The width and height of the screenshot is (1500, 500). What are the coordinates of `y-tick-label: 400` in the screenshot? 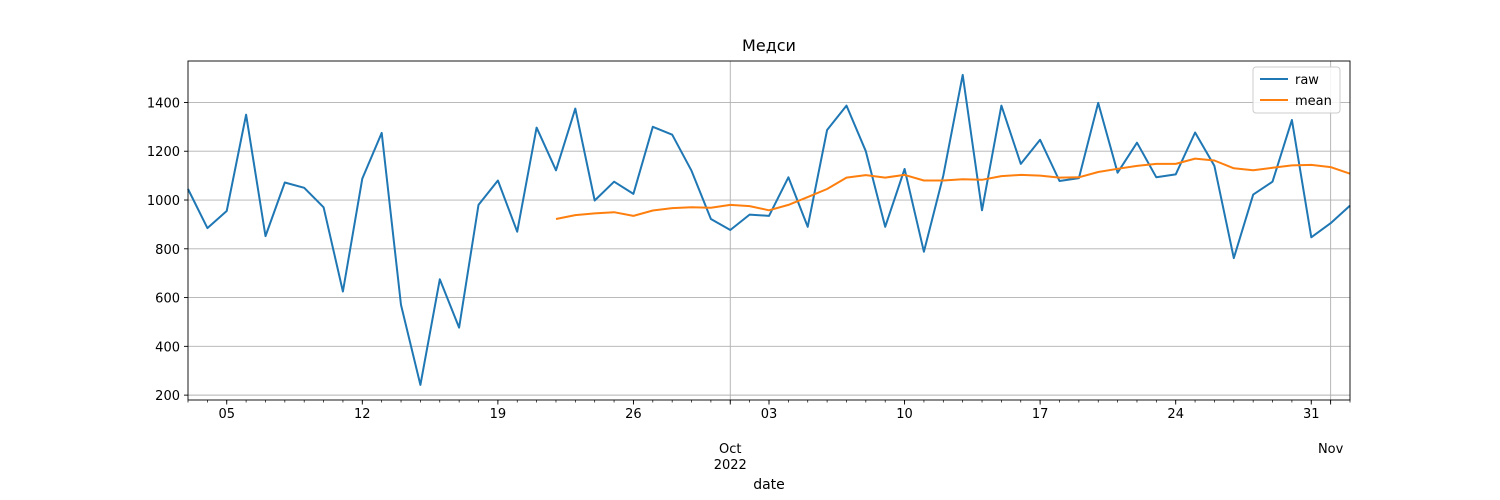 It's located at (167, 347).